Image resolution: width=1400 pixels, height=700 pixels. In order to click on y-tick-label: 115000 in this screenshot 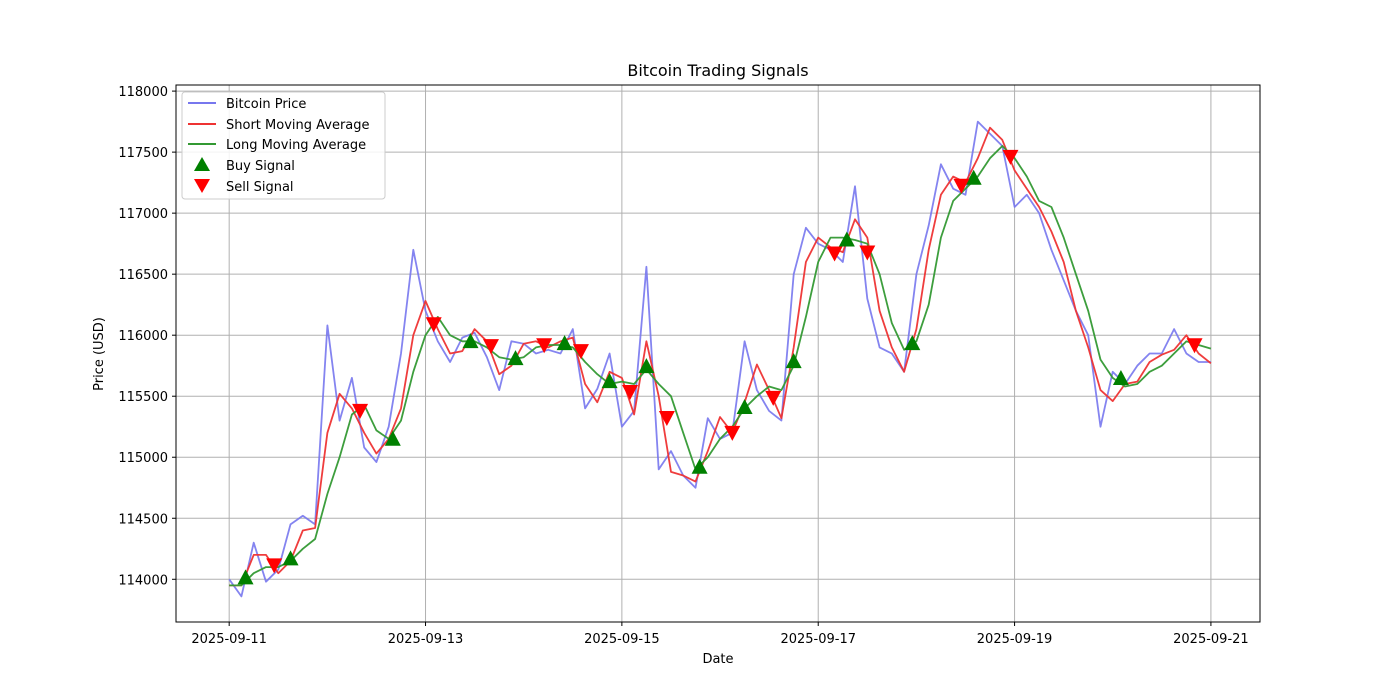, I will do `click(143, 458)`.